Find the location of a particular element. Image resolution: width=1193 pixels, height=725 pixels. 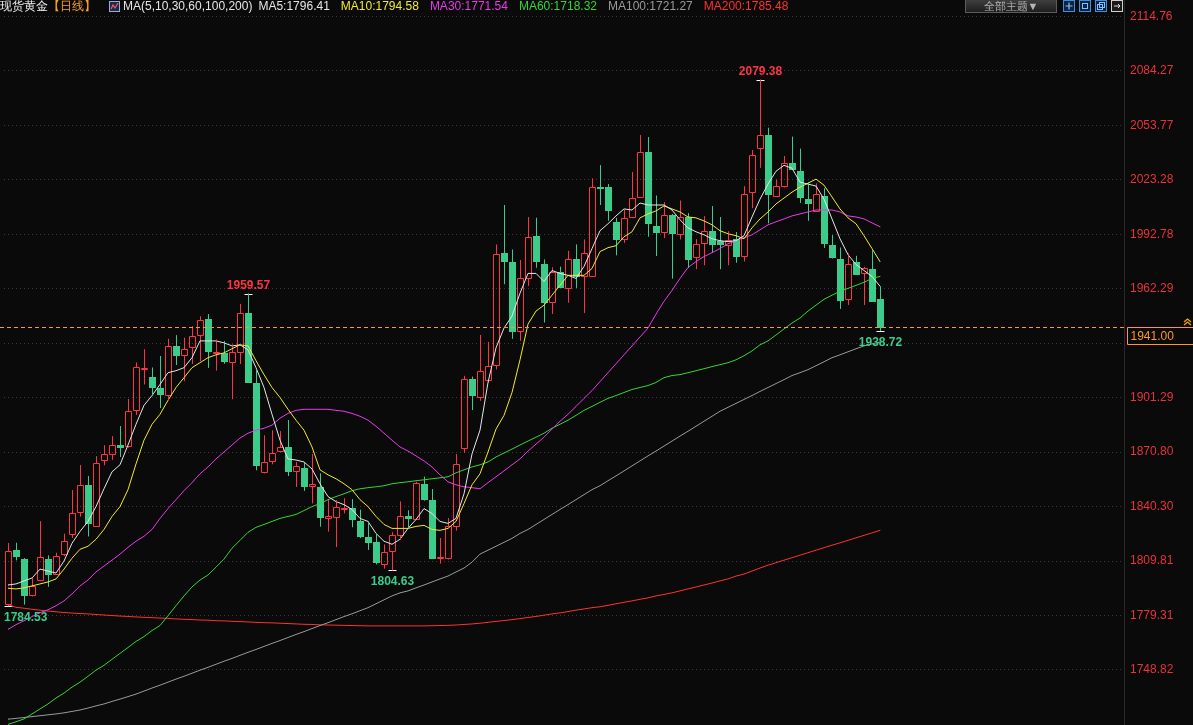

y-tick-label: 2114.76 is located at coordinates (1151, 15).